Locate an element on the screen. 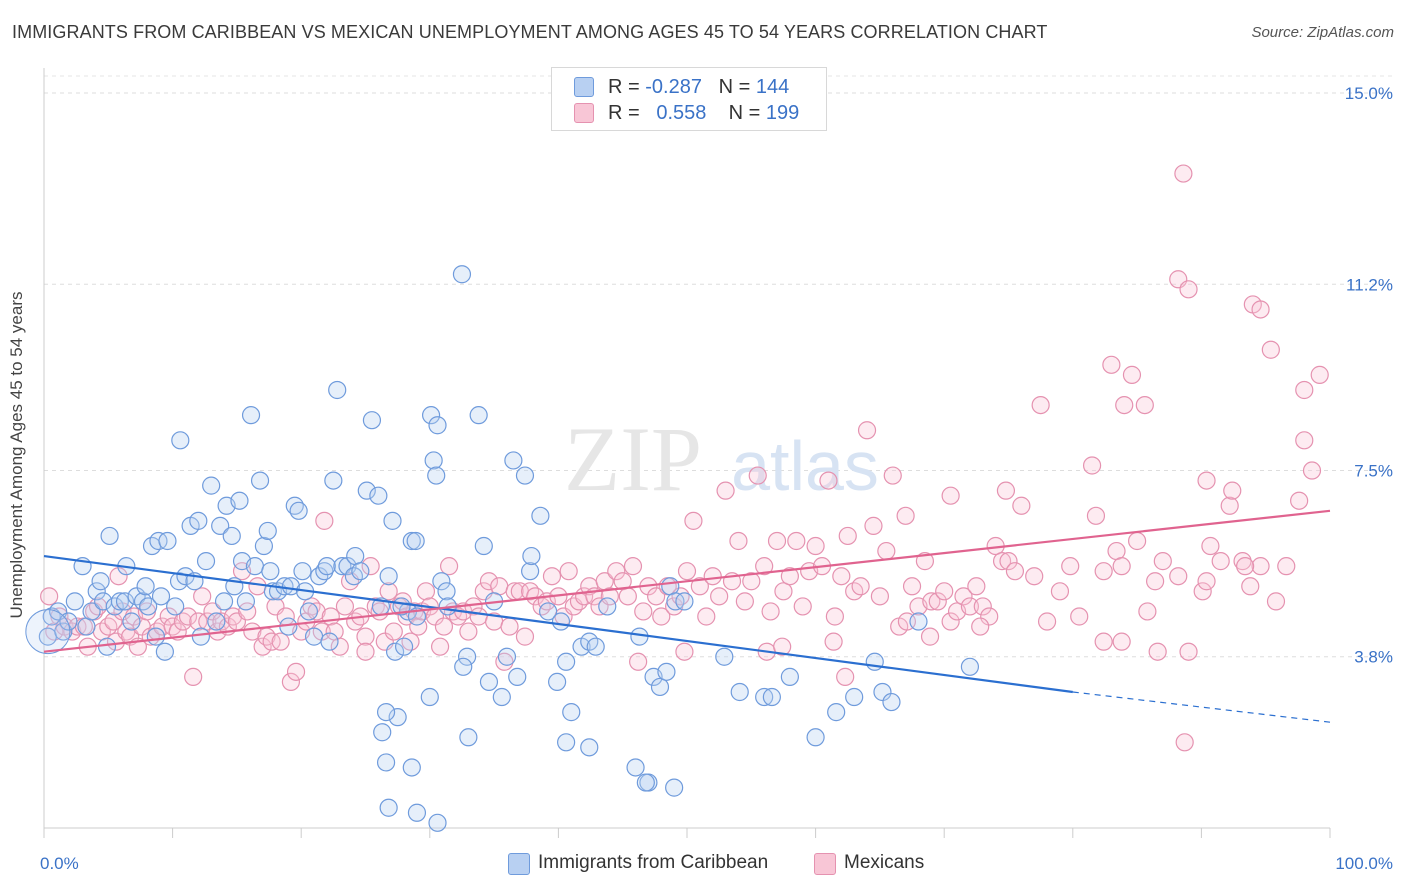 The width and height of the screenshot is (1406, 892). x-tick-label: 0.0% is located at coordinates (59, 863).